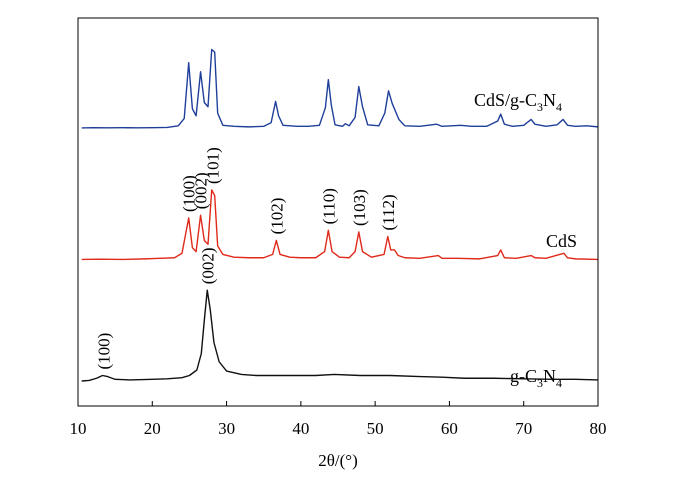  What do you see at coordinates (340, 225) in the screenshot?
I see `series-line-cds` at bounding box center [340, 225].